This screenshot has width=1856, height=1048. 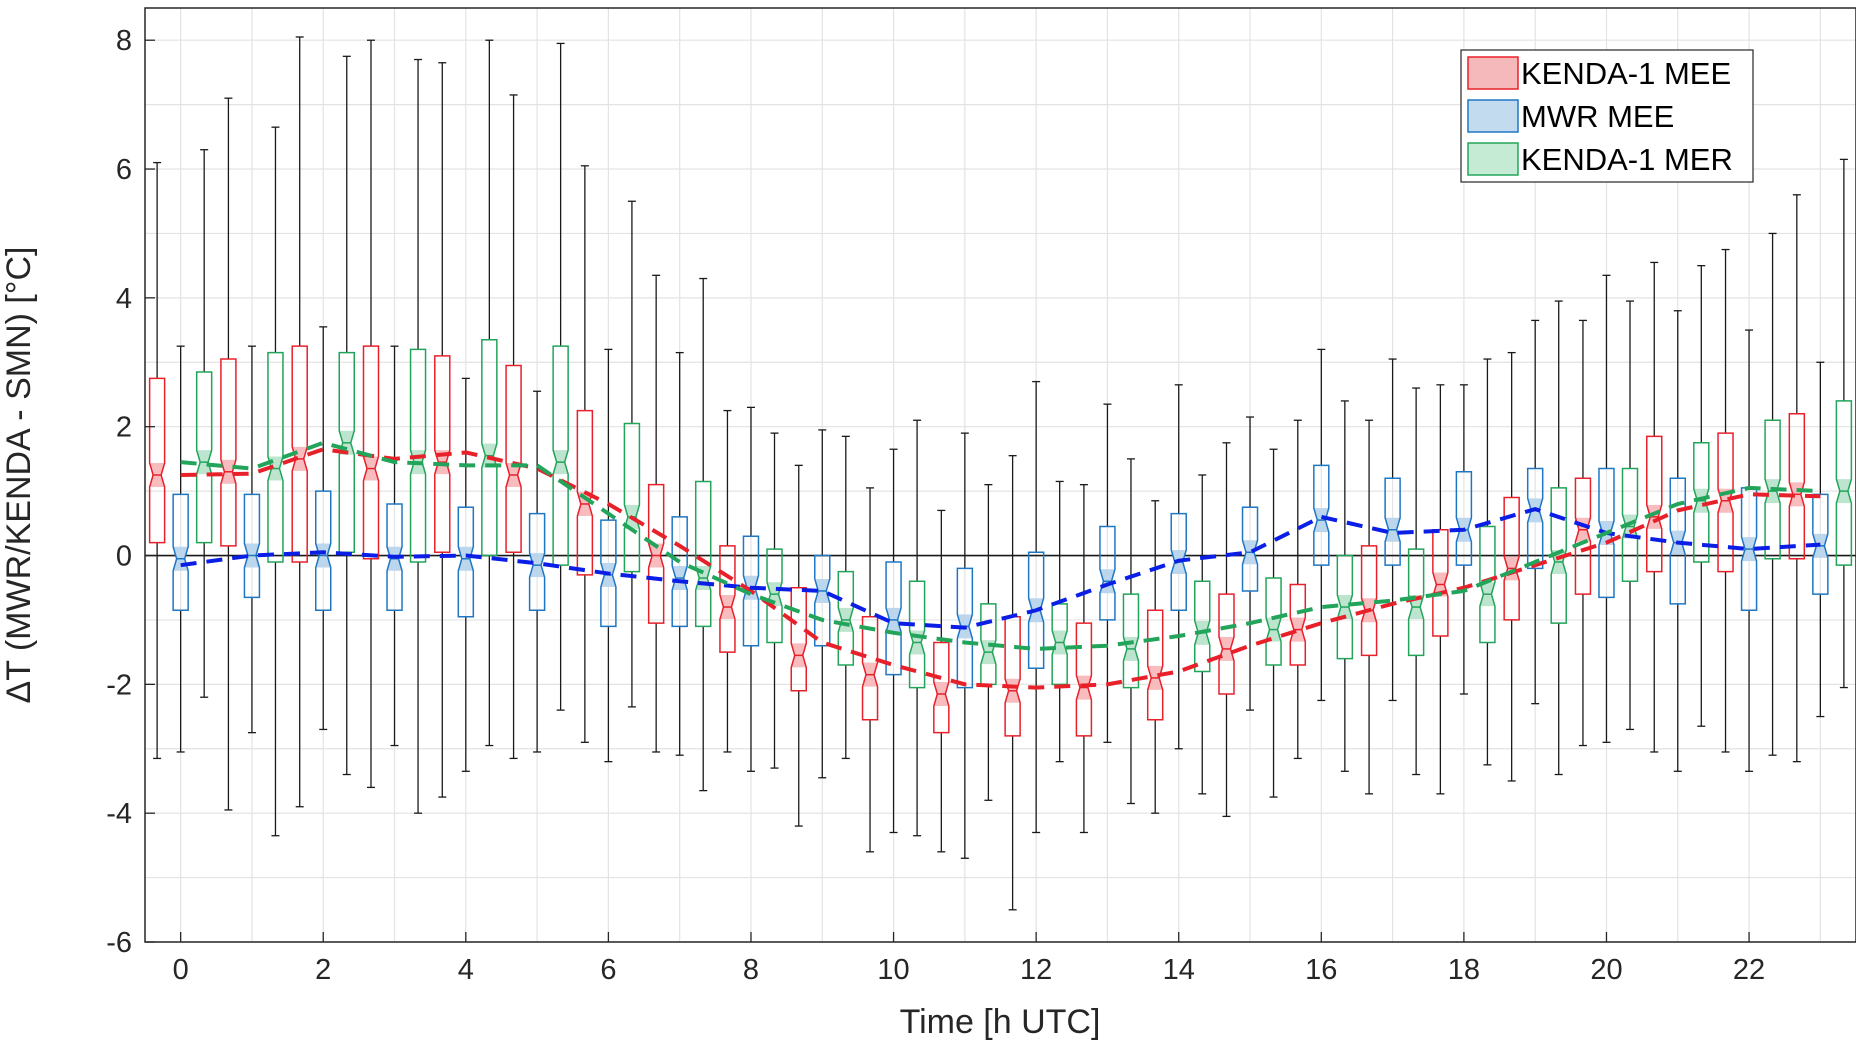 What do you see at coordinates (124, 299) in the screenshot?
I see `y-tick-label: 4` at bounding box center [124, 299].